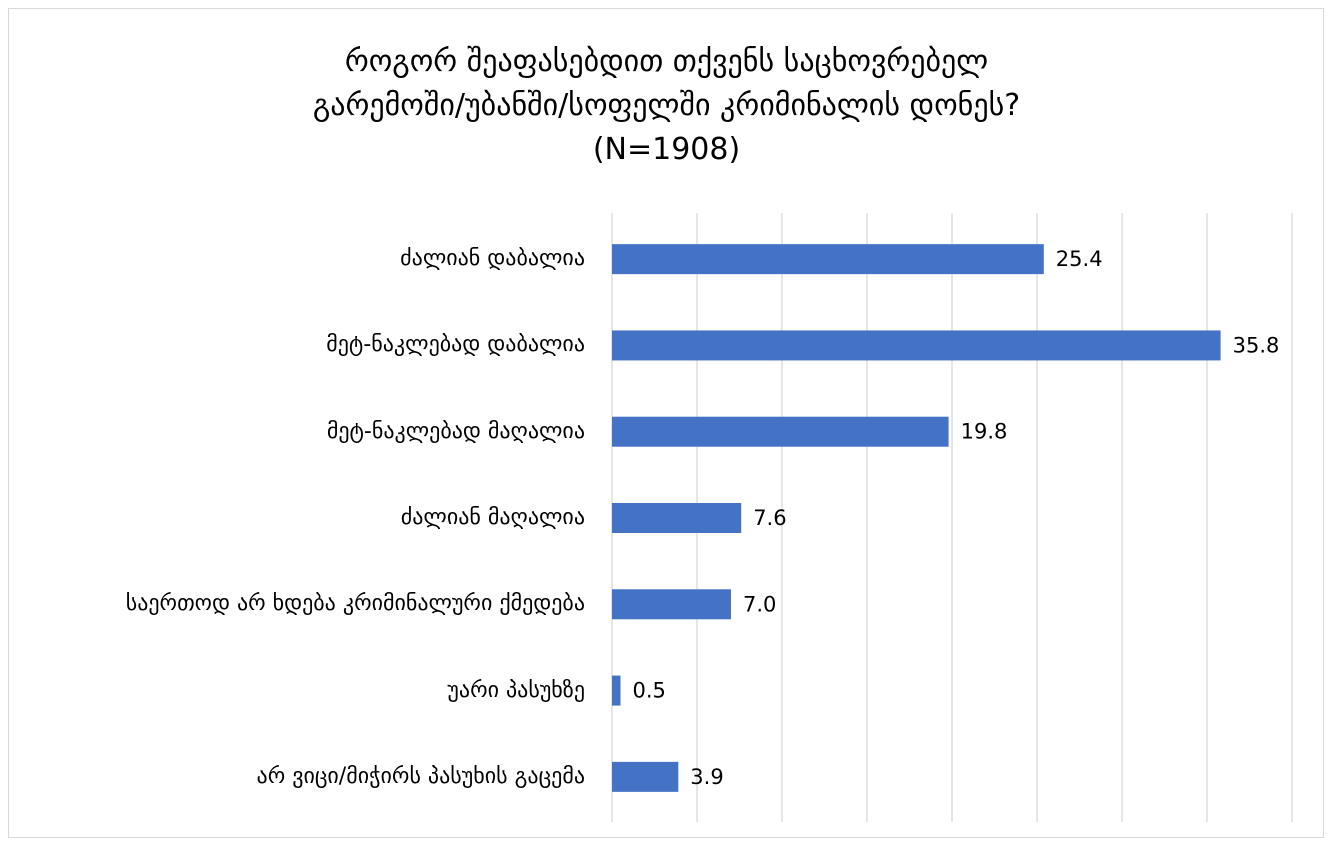 This screenshot has width=1333, height=847. Describe the element at coordinates (455, 431) in the screenshot. I see `category-label: მეტ-ნაკლებად მაღალია` at that location.